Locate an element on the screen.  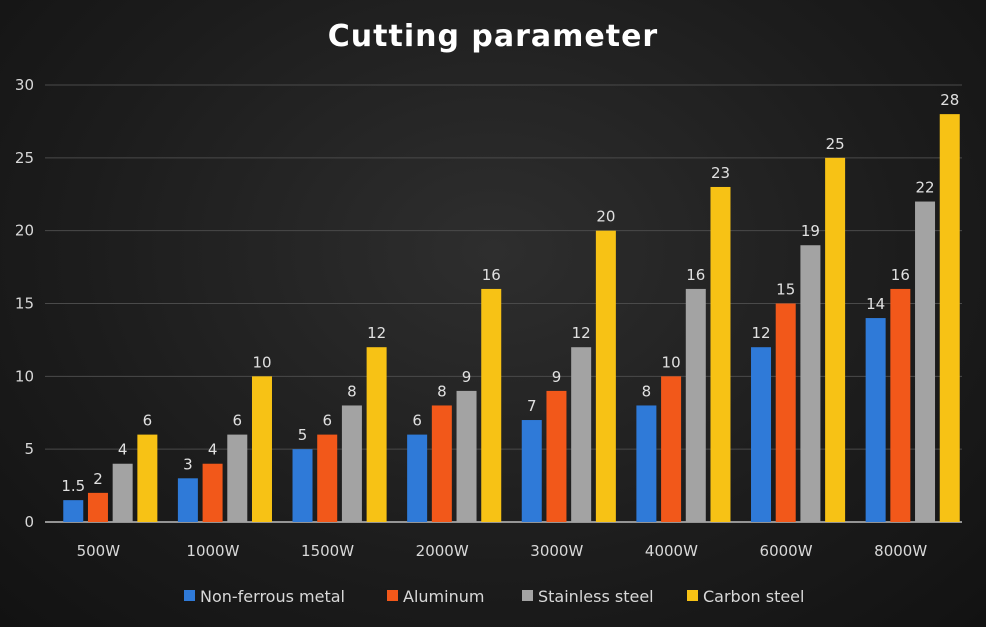
legend-item: Carbon steel is located at coordinates (745, 596).